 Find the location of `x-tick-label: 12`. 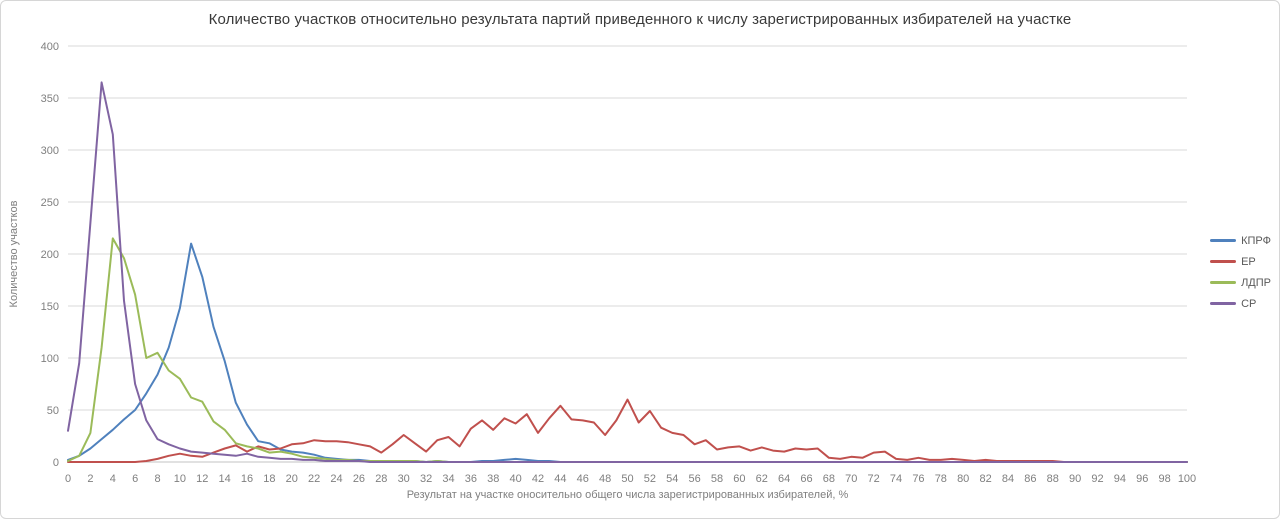

x-tick-label: 12 is located at coordinates (202, 479).